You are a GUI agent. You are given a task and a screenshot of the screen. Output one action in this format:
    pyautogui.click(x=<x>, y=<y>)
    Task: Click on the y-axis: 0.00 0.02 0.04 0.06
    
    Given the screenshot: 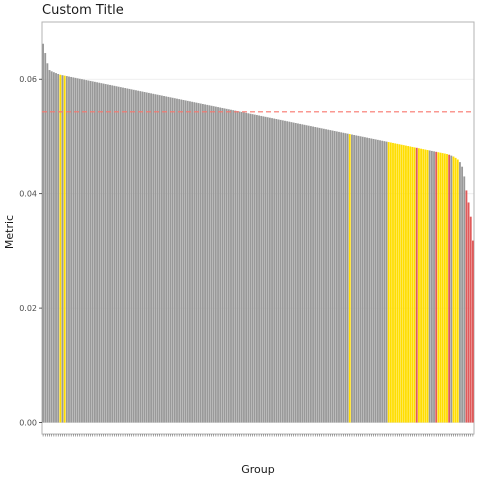 What is the action you would take?
    pyautogui.click(x=30, y=251)
    